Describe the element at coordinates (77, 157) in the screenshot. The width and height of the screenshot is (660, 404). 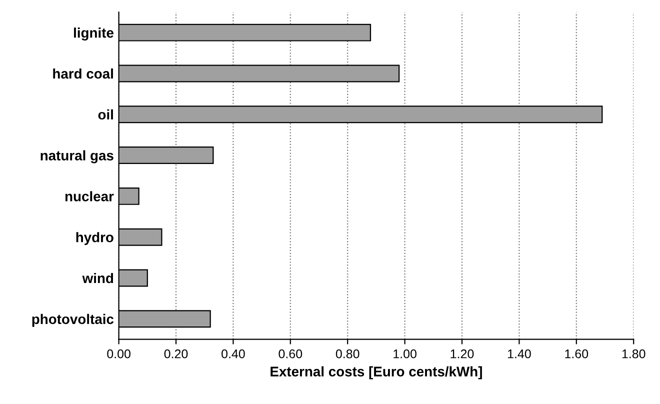
I see `y-tick-label: natural gas` at that location.